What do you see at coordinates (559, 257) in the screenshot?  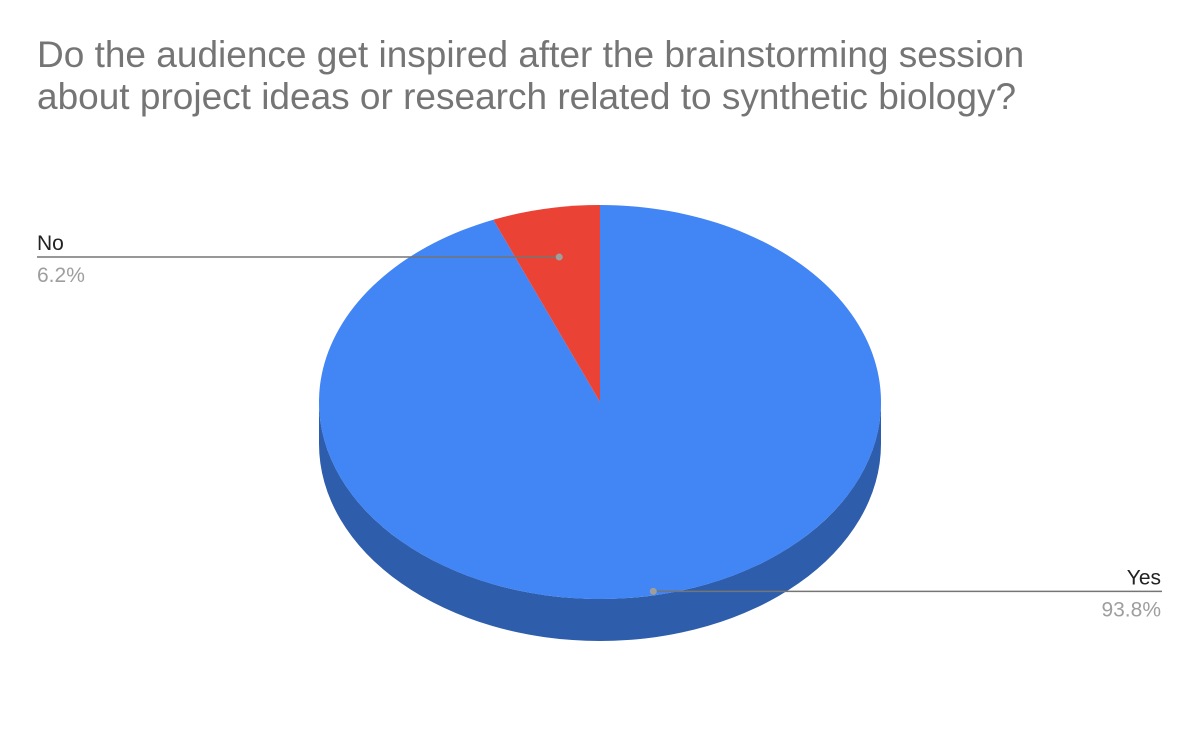 I see `leader-dot-no` at bounding box center [559, 257].